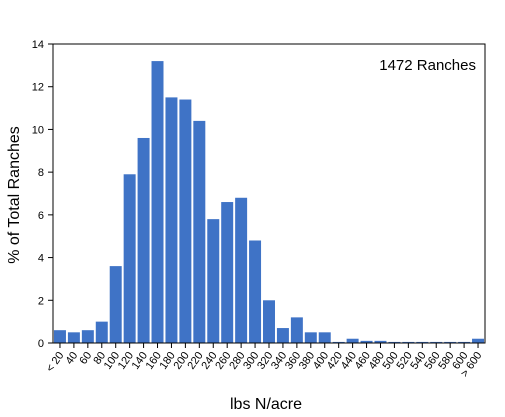 This screenshot has height=417, width=505. I want to click on x-tick-label: 40, so click(72, 358).